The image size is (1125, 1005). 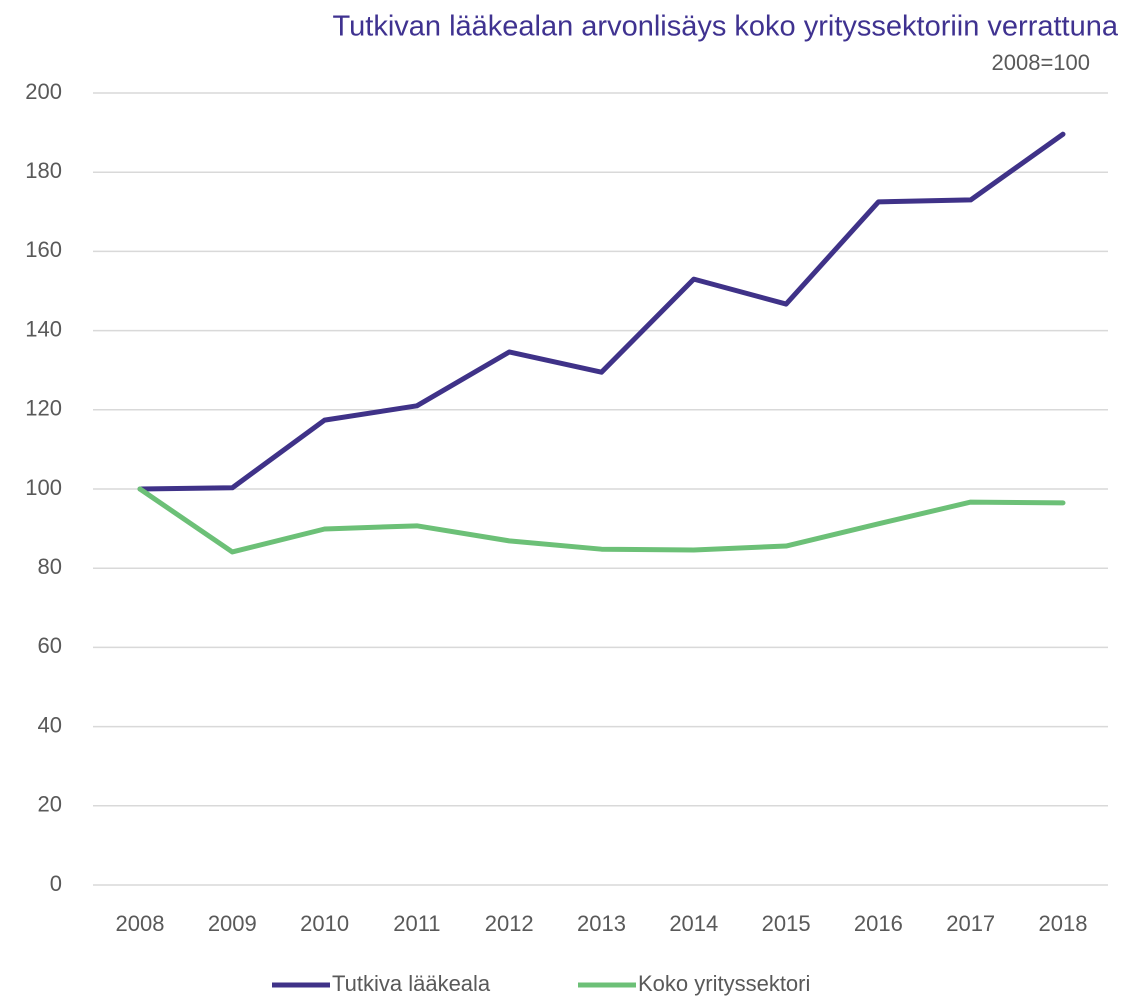 I want to click on y-tick-label: 140, so click(x=43, y=328).